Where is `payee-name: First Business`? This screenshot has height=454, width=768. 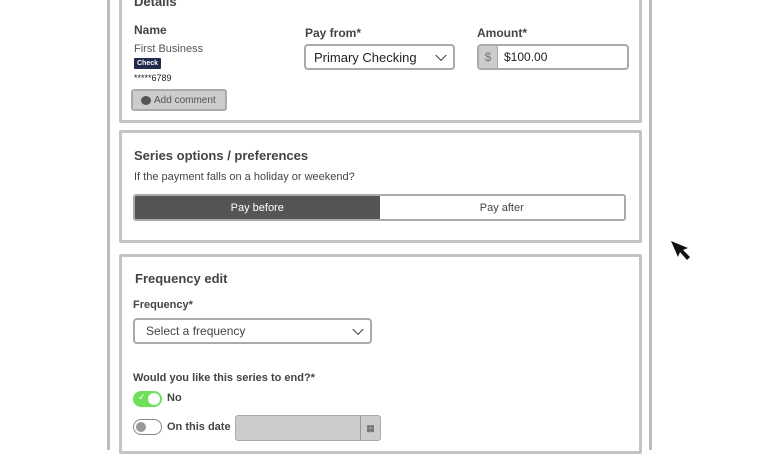 payee-name: First Business is located at coordinates (169, 49).